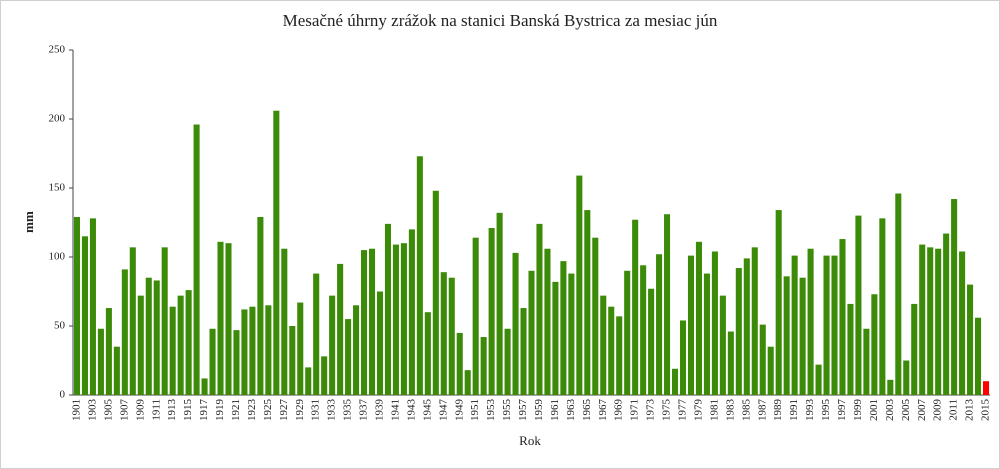  I want to click on x-axis-title: Rok, so click(530, 440).